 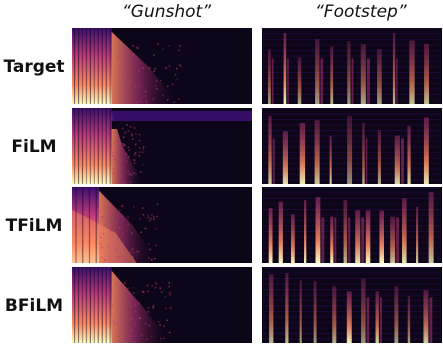 What do you see at coordinates (352, 305) in the screenshot?
I see `spectrogram-bfilm-footstep` at bounding box center [352, 305].